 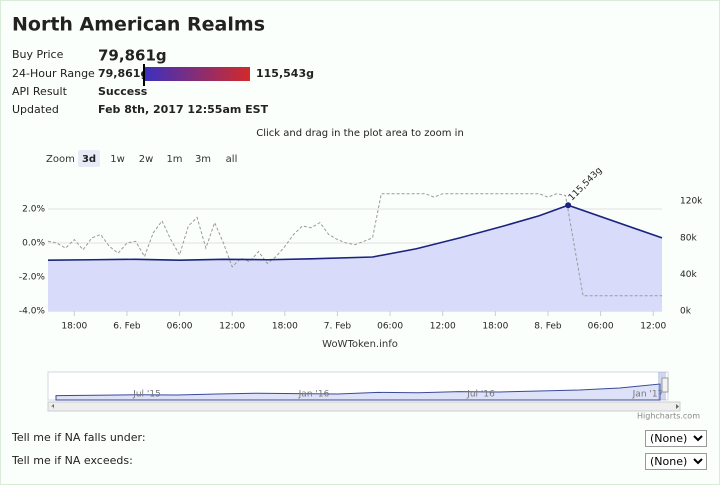 I want to click on zoom-button-label: 2w, so click(x=146, y=159).